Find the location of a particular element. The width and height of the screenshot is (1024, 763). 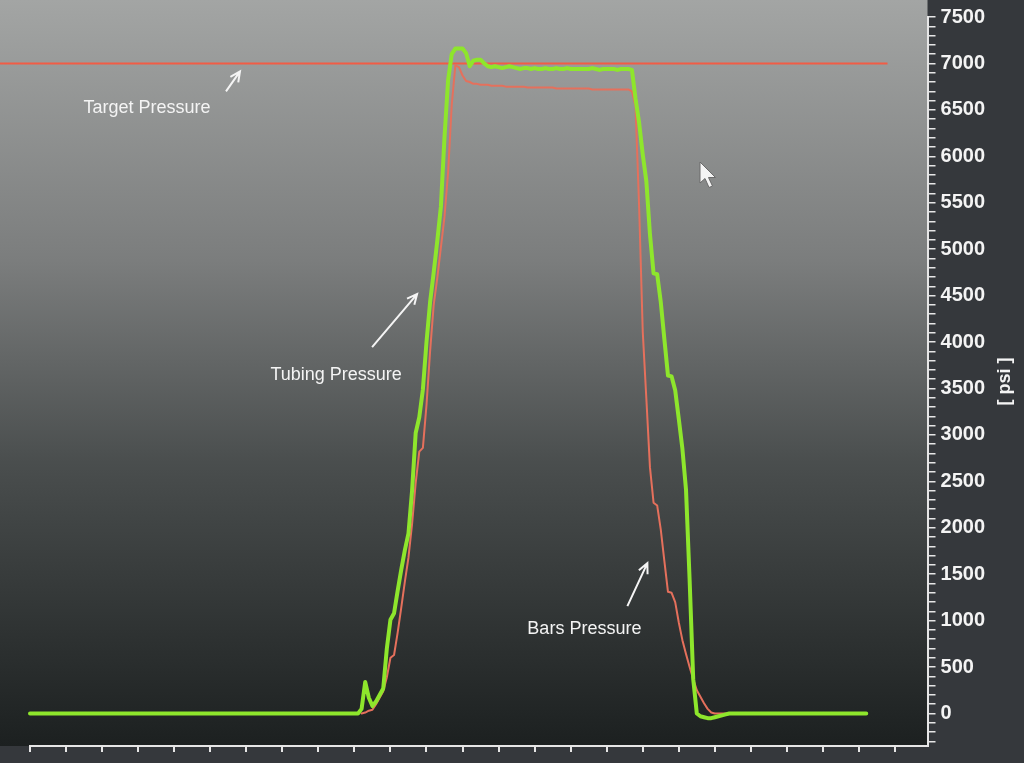

y-tick-label: 3000 is located at coordinates (963, 433).